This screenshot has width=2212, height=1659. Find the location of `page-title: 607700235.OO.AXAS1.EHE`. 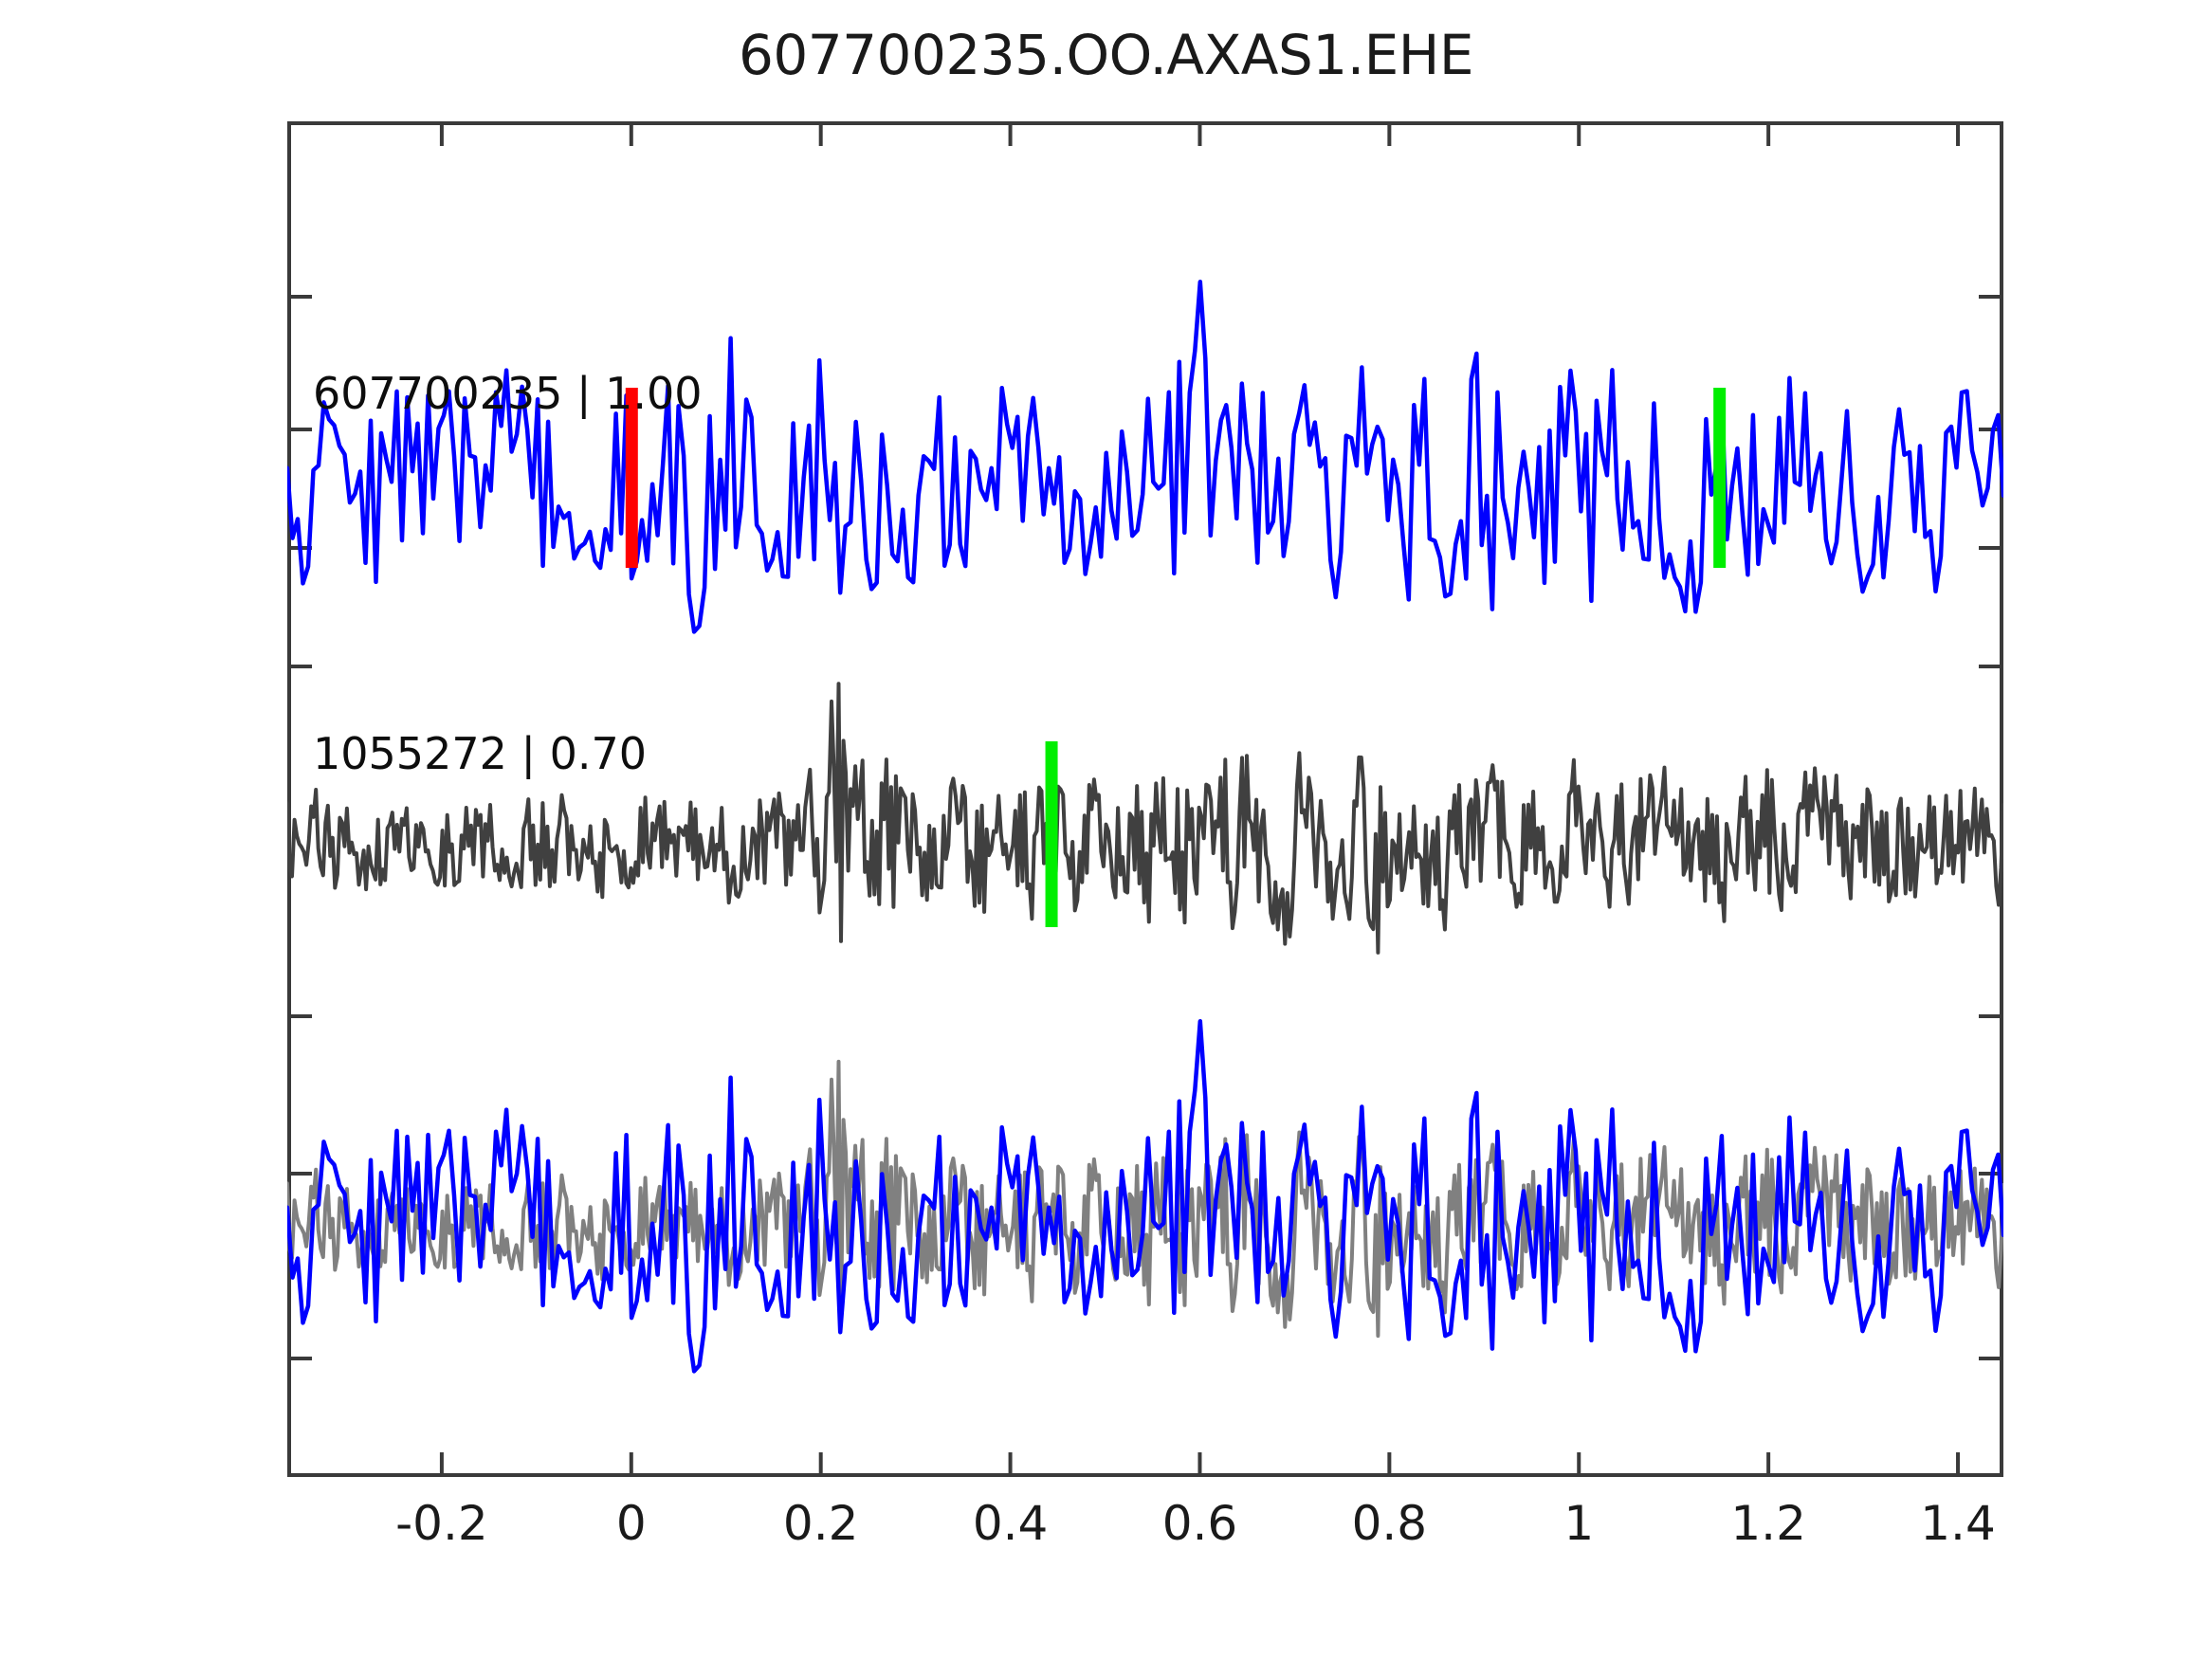

page-title: 607700235.OO.AXAS1.EHE is located at coordinates (1106, 55).